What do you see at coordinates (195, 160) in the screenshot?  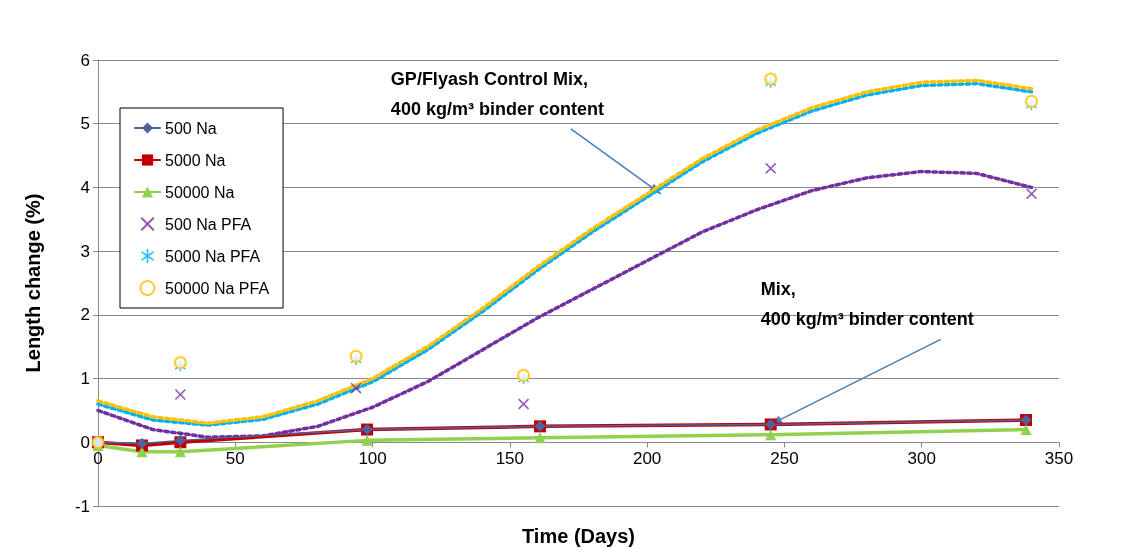 I see `legend-label: 5000 Na` at bounding box center [195, 160].